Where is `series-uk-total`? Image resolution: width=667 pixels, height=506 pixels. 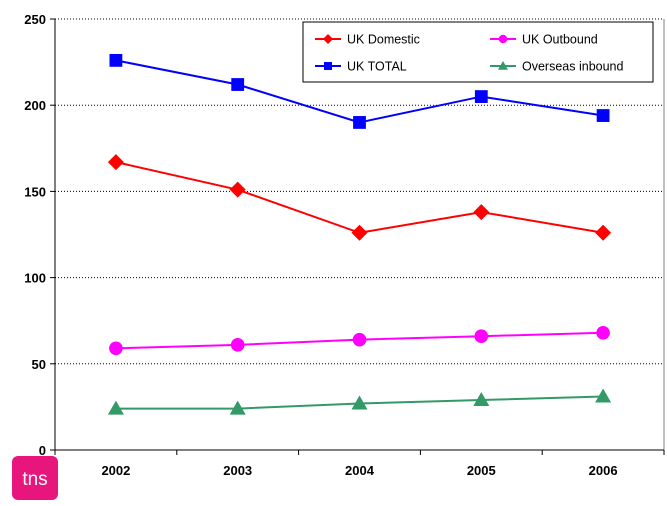
series-uk-total is located at coordinates (359, 91).